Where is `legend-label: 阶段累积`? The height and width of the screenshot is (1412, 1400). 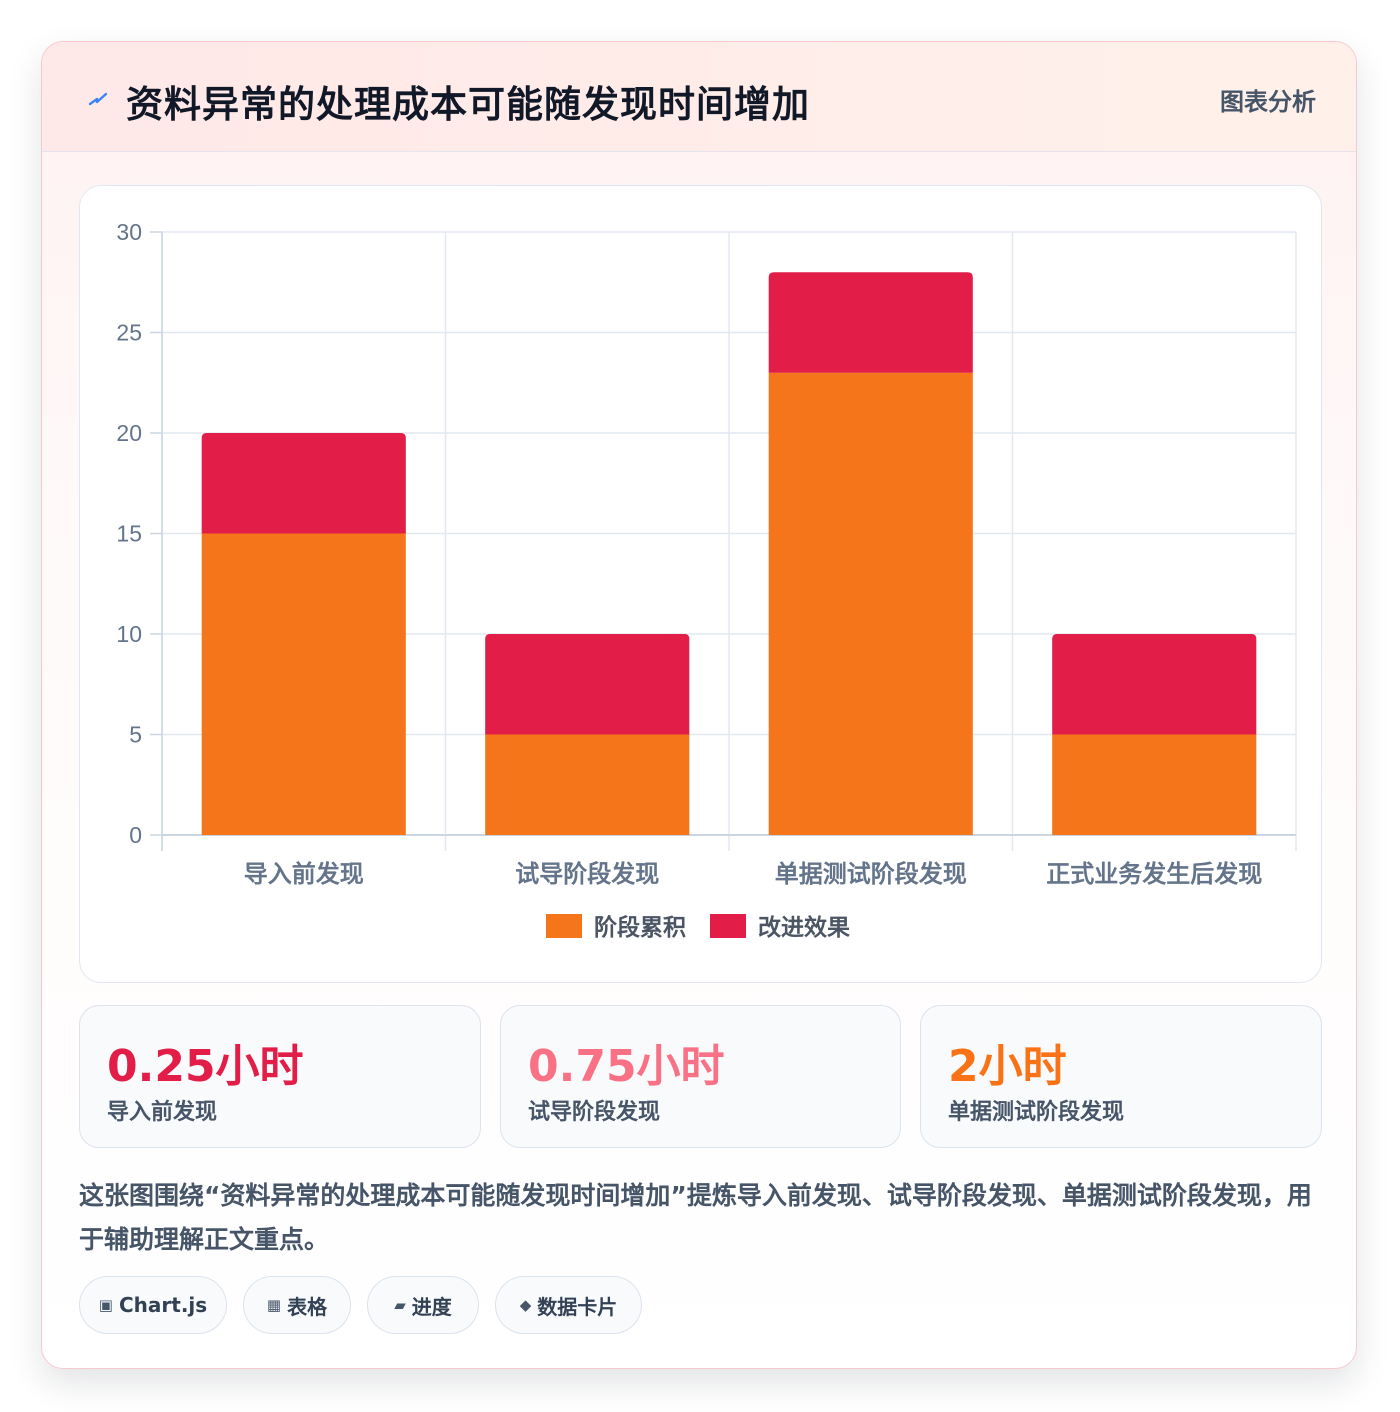 legend-label: 阶段累积 is located at coordinates (640, 927).